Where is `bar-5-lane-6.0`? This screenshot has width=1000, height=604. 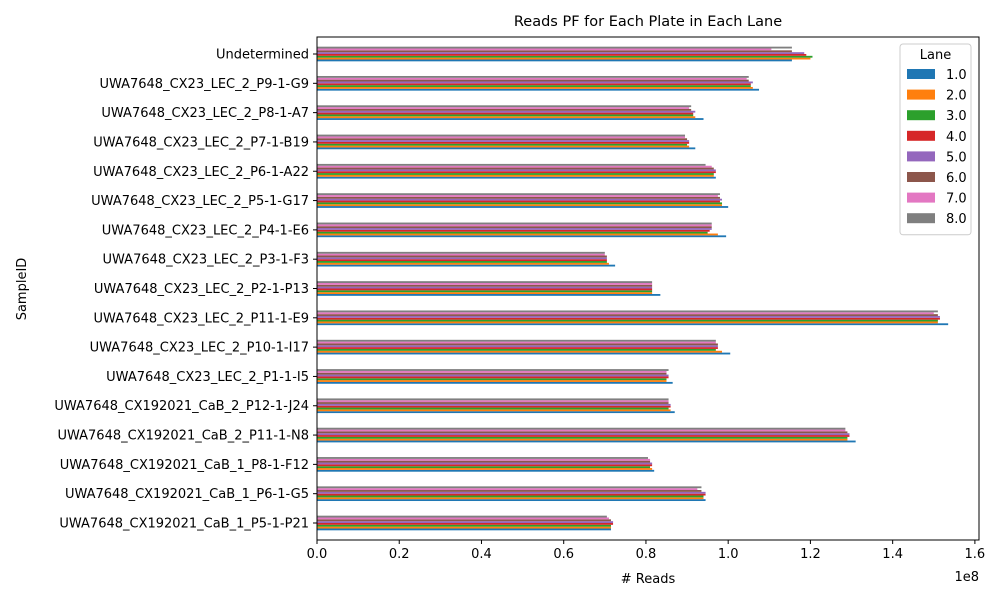 bar-5-lane-6.0 is located at coordinates (518, 197).